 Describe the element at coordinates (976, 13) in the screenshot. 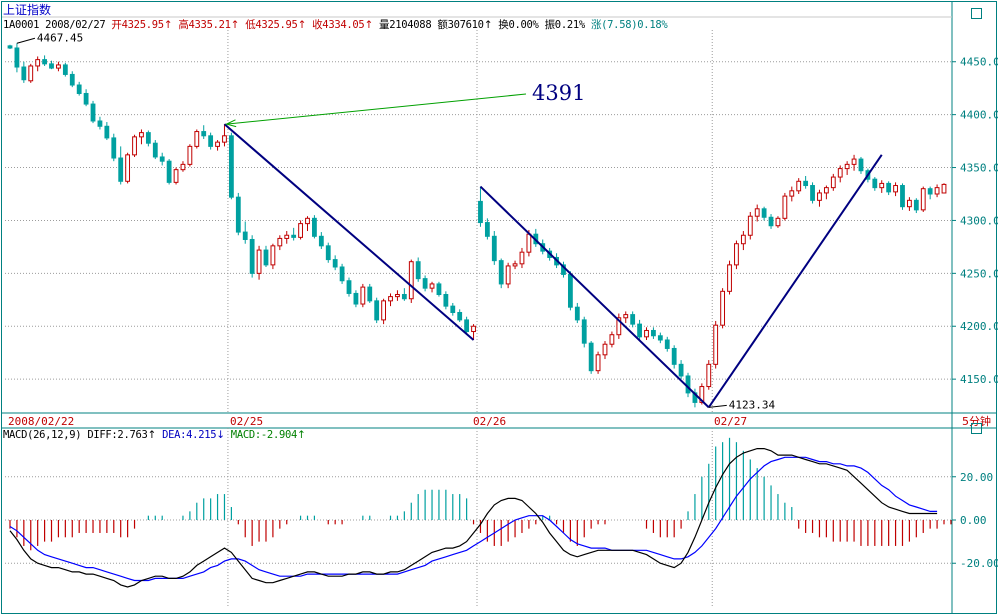

I see `chart-settings-box-icon` at that location.